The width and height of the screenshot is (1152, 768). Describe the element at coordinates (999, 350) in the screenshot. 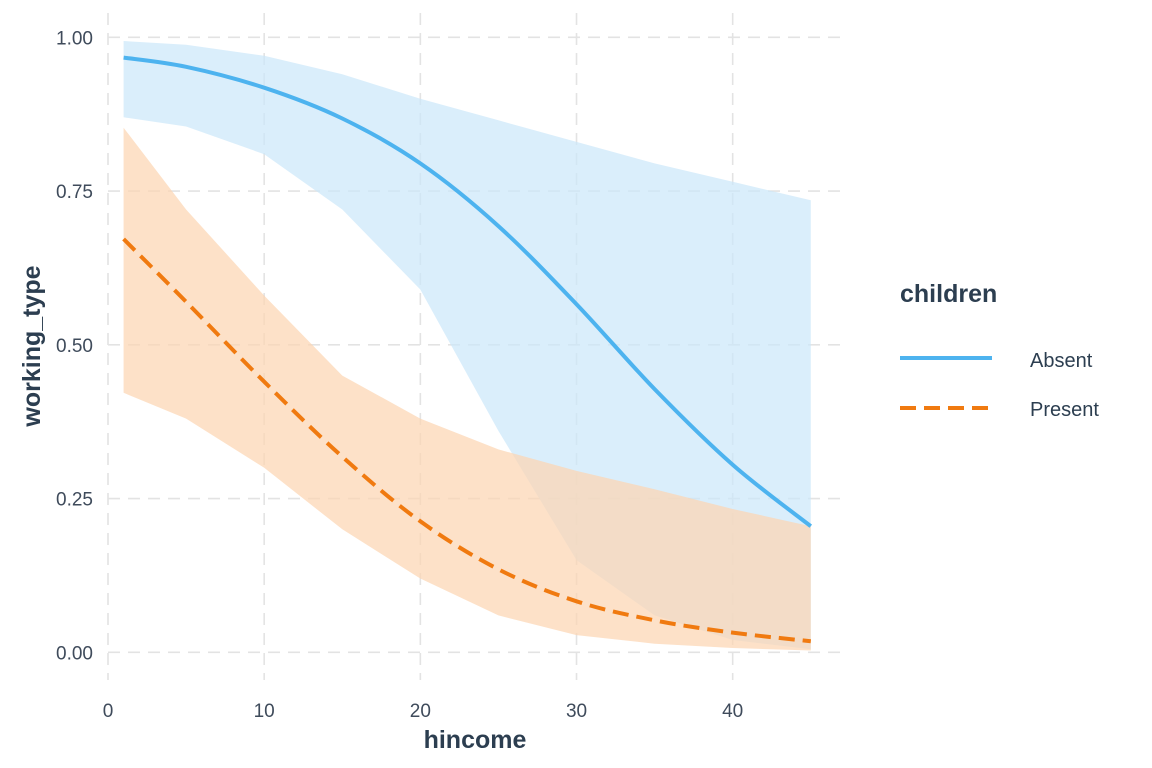

I see `legend: children Absent Present` at that location.